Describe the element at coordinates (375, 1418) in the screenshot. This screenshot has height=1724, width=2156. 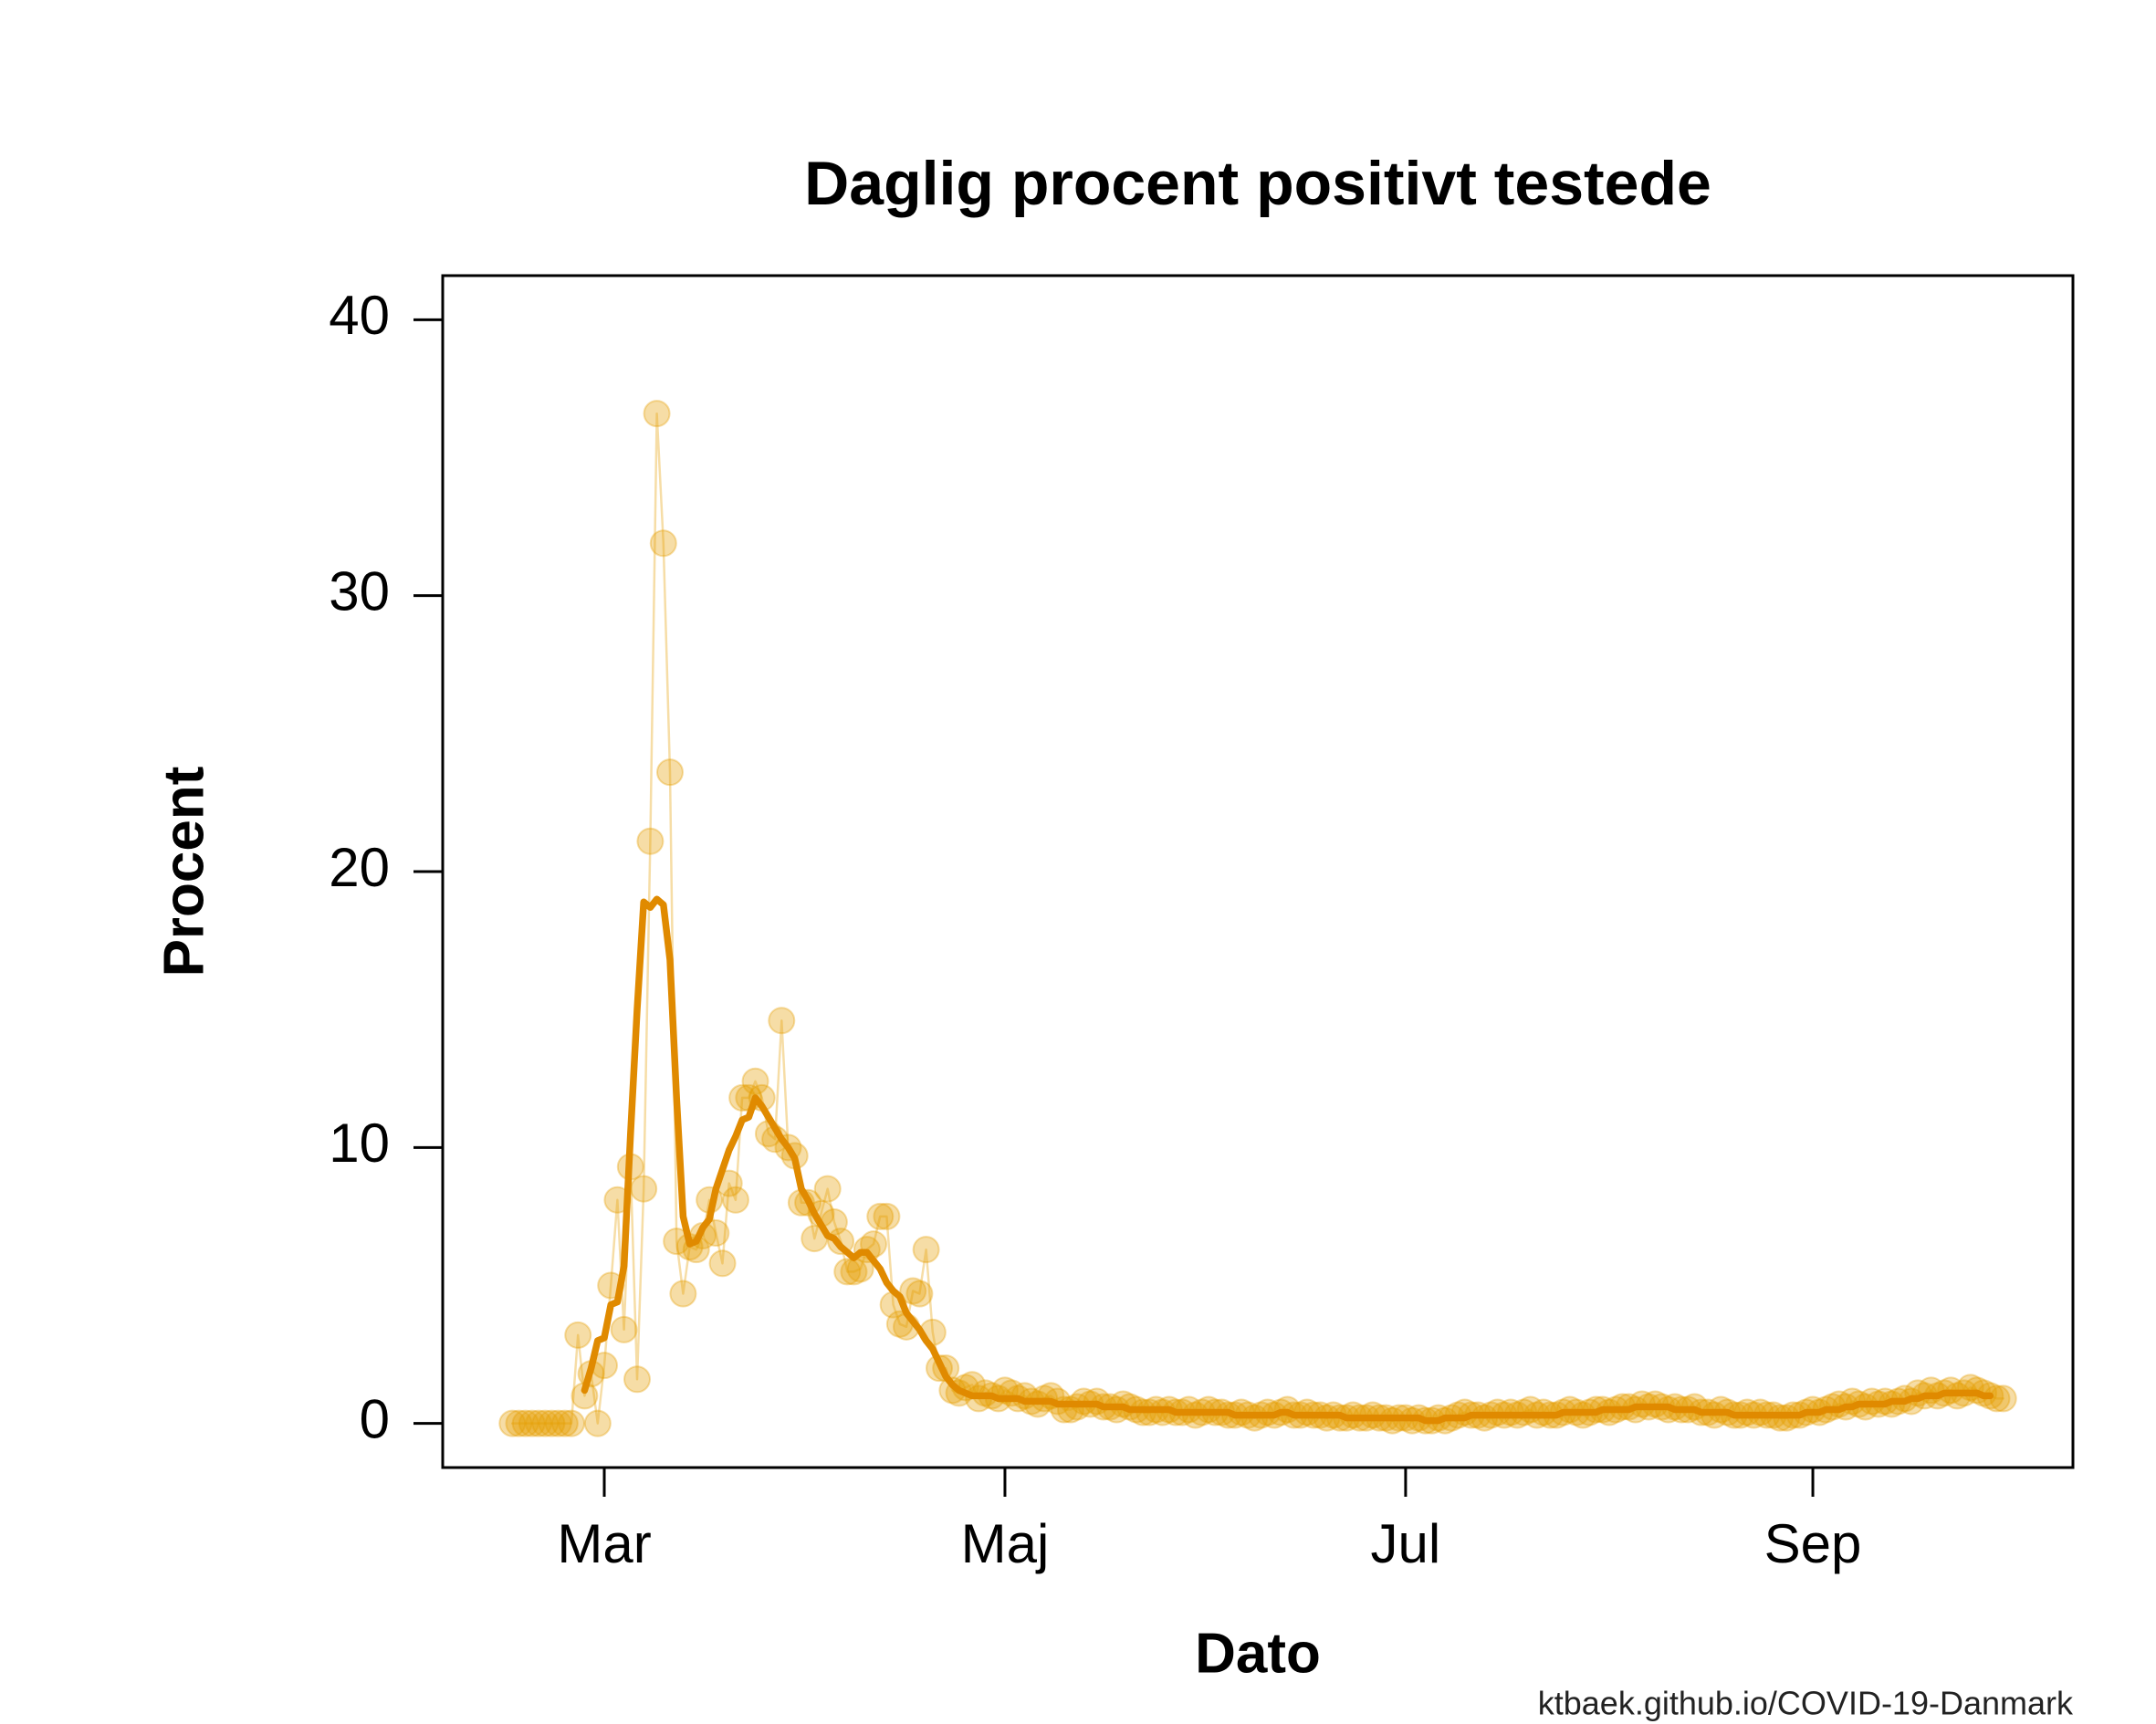
I see `y-tick-label: 0` at that location.